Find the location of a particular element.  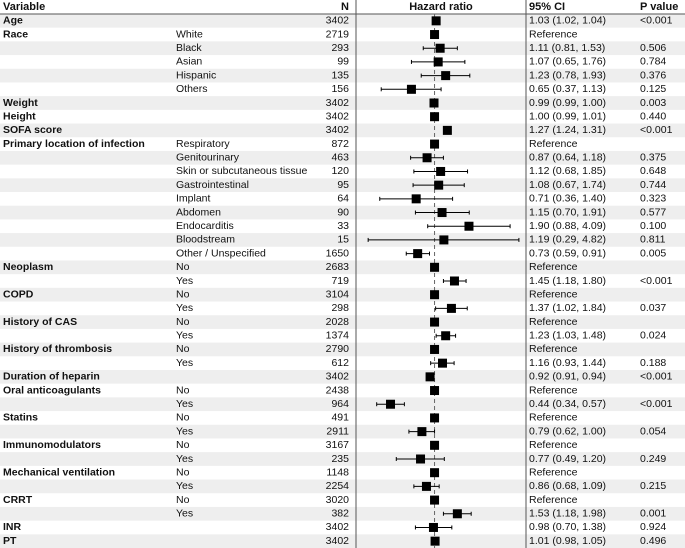

header-variable: Variable is located at coordinates (24, 7).